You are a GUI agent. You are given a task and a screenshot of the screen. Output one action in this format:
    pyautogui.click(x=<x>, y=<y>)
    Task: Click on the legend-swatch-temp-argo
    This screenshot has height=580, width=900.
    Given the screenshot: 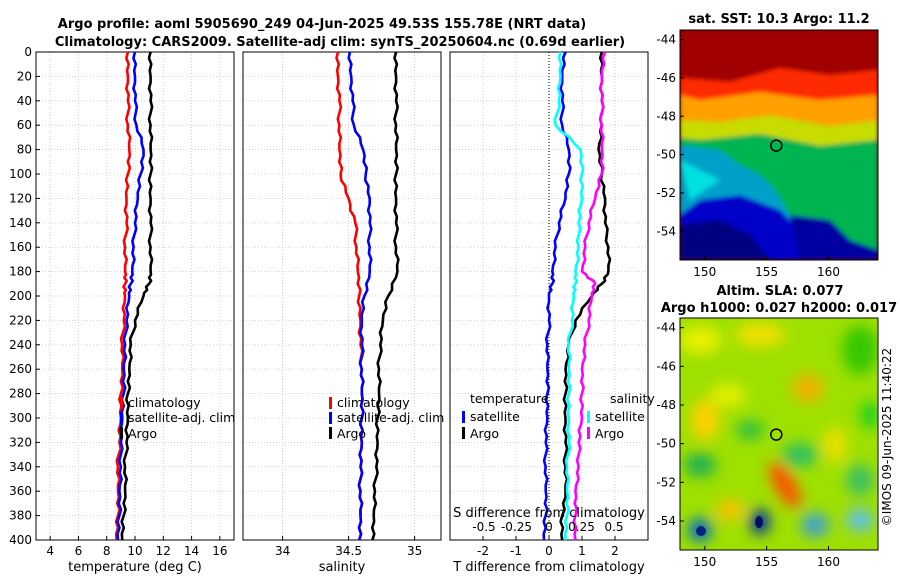 What is the action you would take?
    pyautogui.click(x=463, y=433)
    